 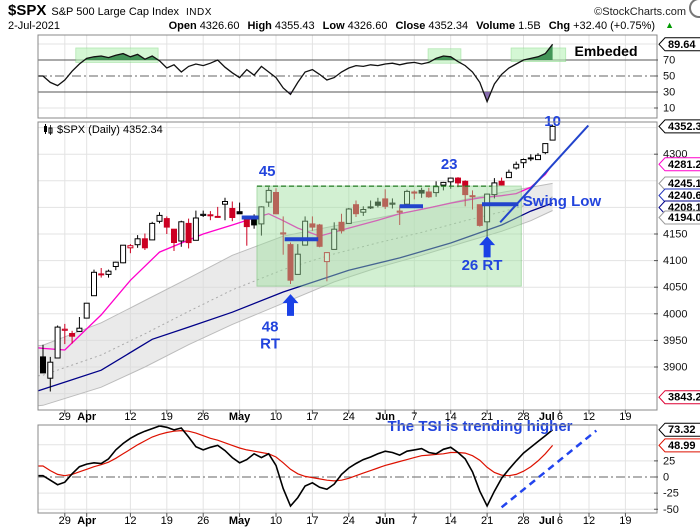 I want to click on svg-text: 21, so click(x=487, y=417).